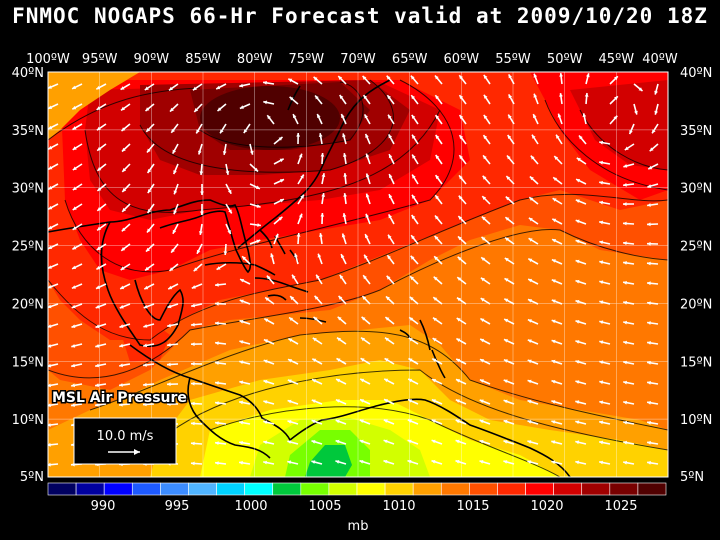  What do you see at coordinates (119, 398) in the screenshot?
I see `layer-label: MSL Air Pressure` at bounding box center [119, 398].